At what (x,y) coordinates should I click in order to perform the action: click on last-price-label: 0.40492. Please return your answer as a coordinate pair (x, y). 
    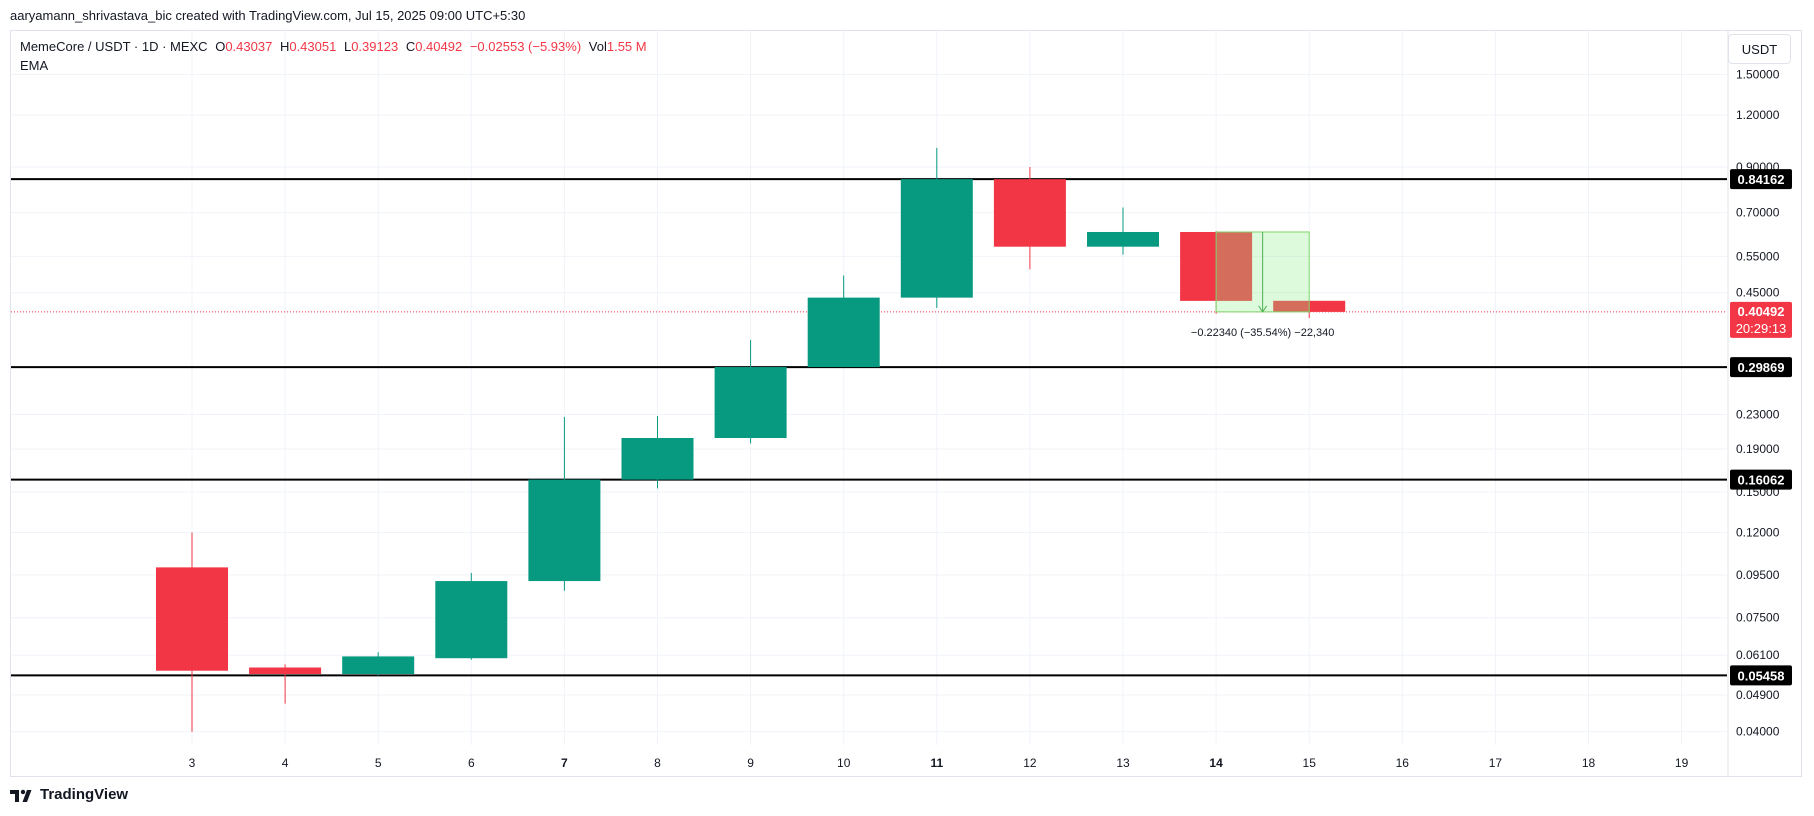
    Looking at the image, I should click on (1761, 311).